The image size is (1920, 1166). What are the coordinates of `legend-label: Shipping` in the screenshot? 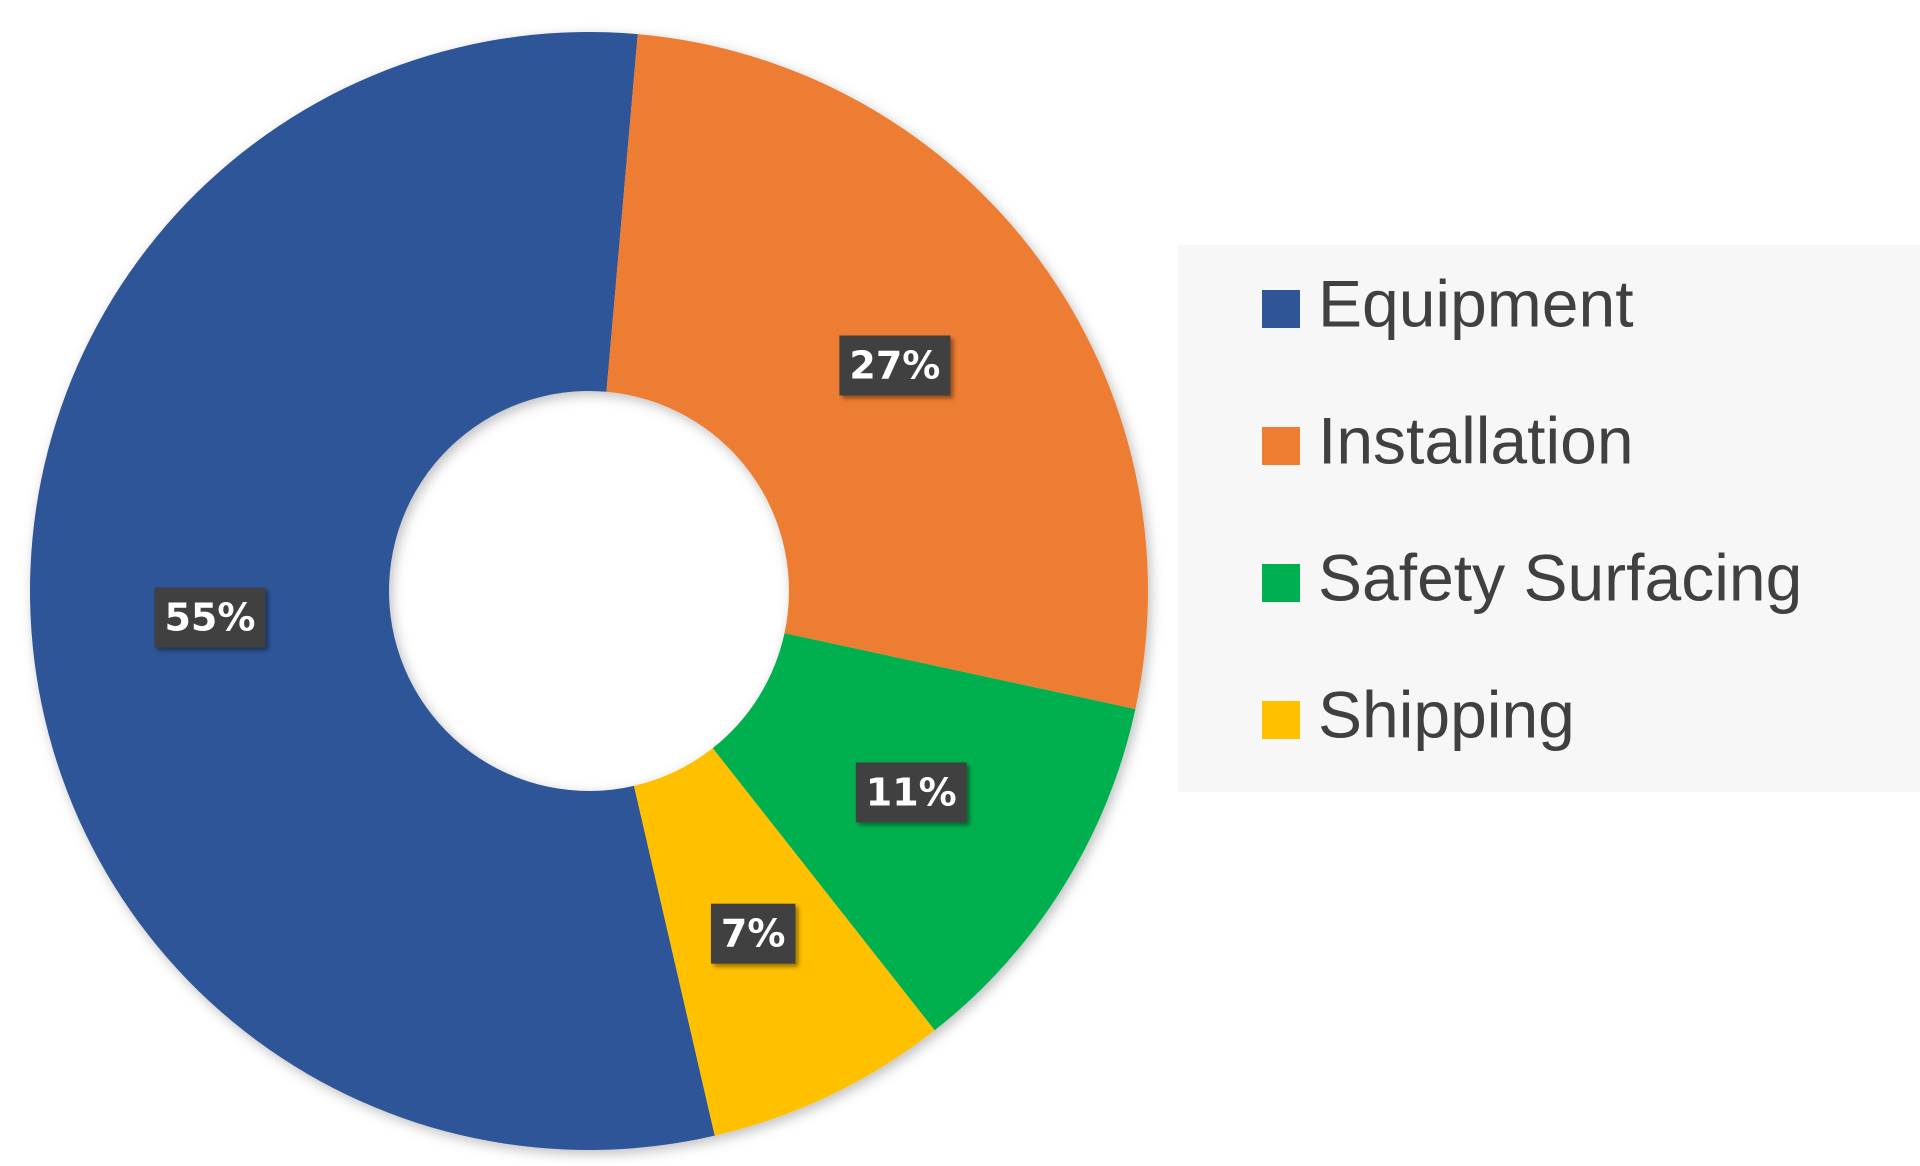 It's located at (1446, 714).